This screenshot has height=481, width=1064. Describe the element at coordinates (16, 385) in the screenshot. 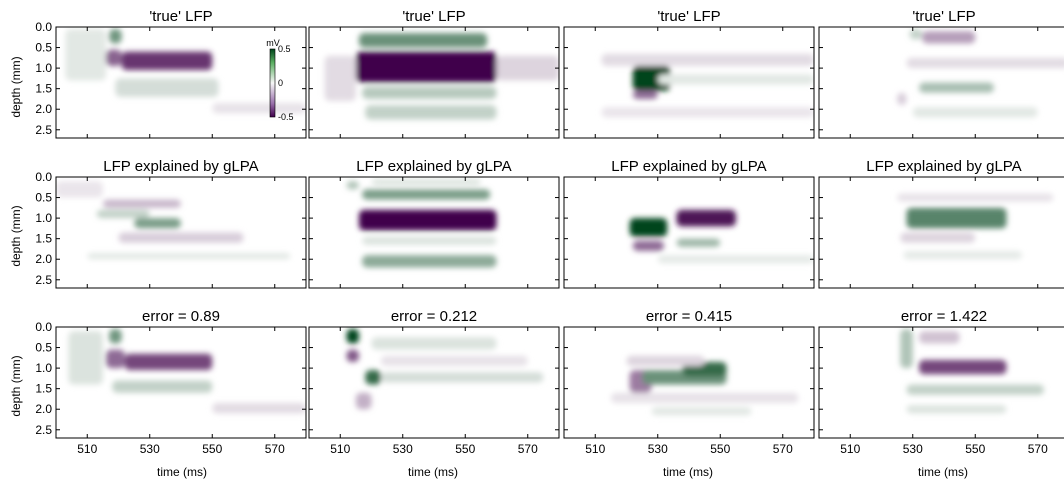

I see `ylabel-row-2: depth (mm)` at that location.